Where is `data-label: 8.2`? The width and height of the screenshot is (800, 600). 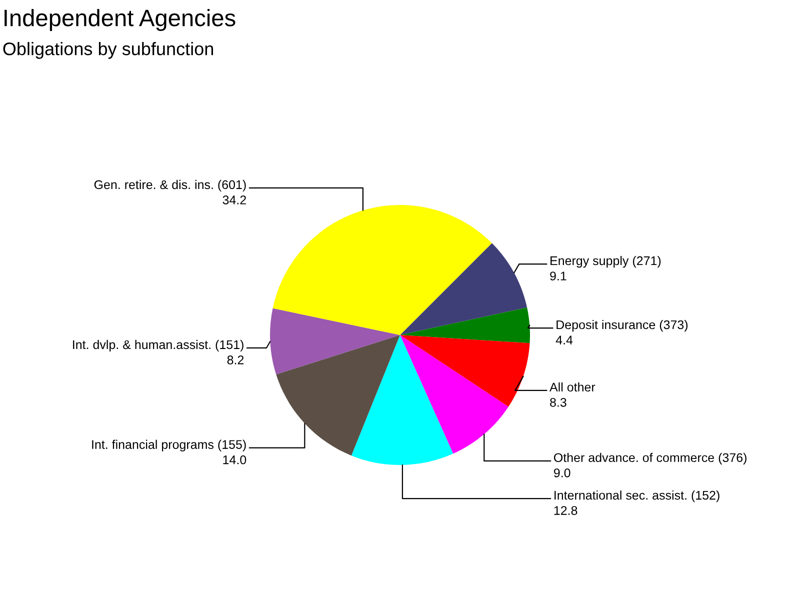 data-label: 8.2 is located at coordinates (235, 360).